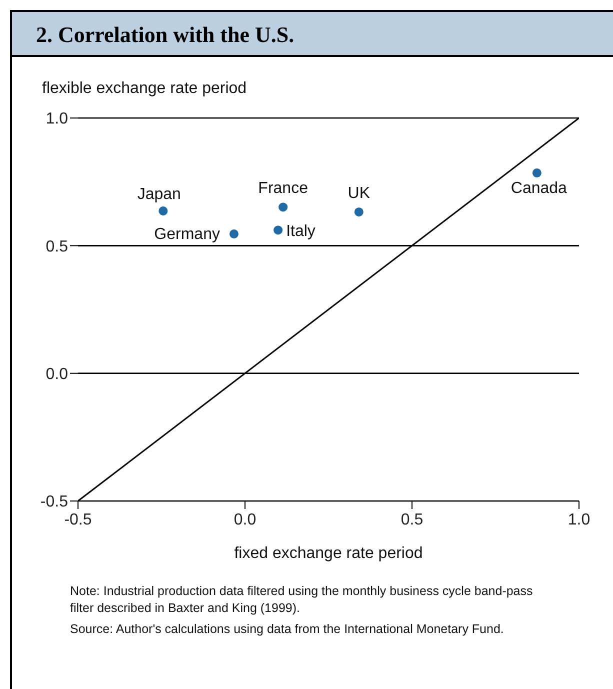  Describe the element at coordinates (359, 193) in the screenshot. I see `annotation: UK` at that location.